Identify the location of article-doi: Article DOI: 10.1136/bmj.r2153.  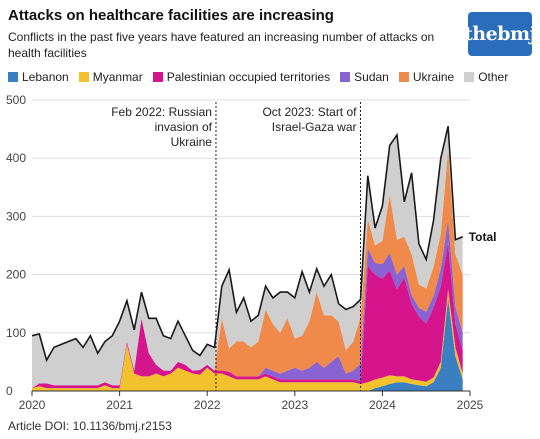
(90, 426).